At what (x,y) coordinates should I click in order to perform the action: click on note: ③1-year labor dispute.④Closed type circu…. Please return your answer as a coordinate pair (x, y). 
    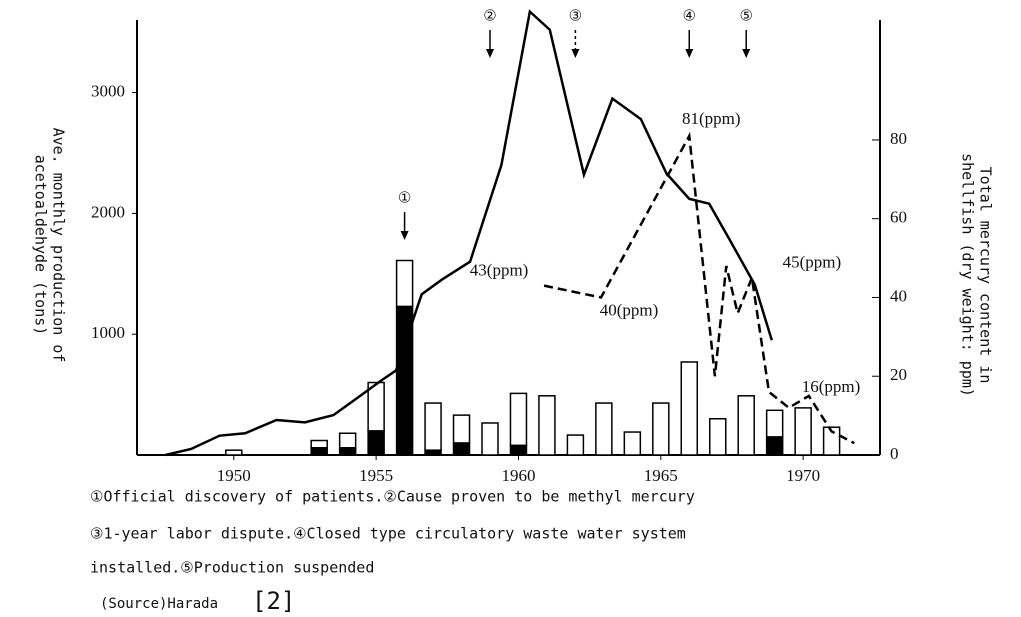
    Looking at the image, I should click on (388, 534).